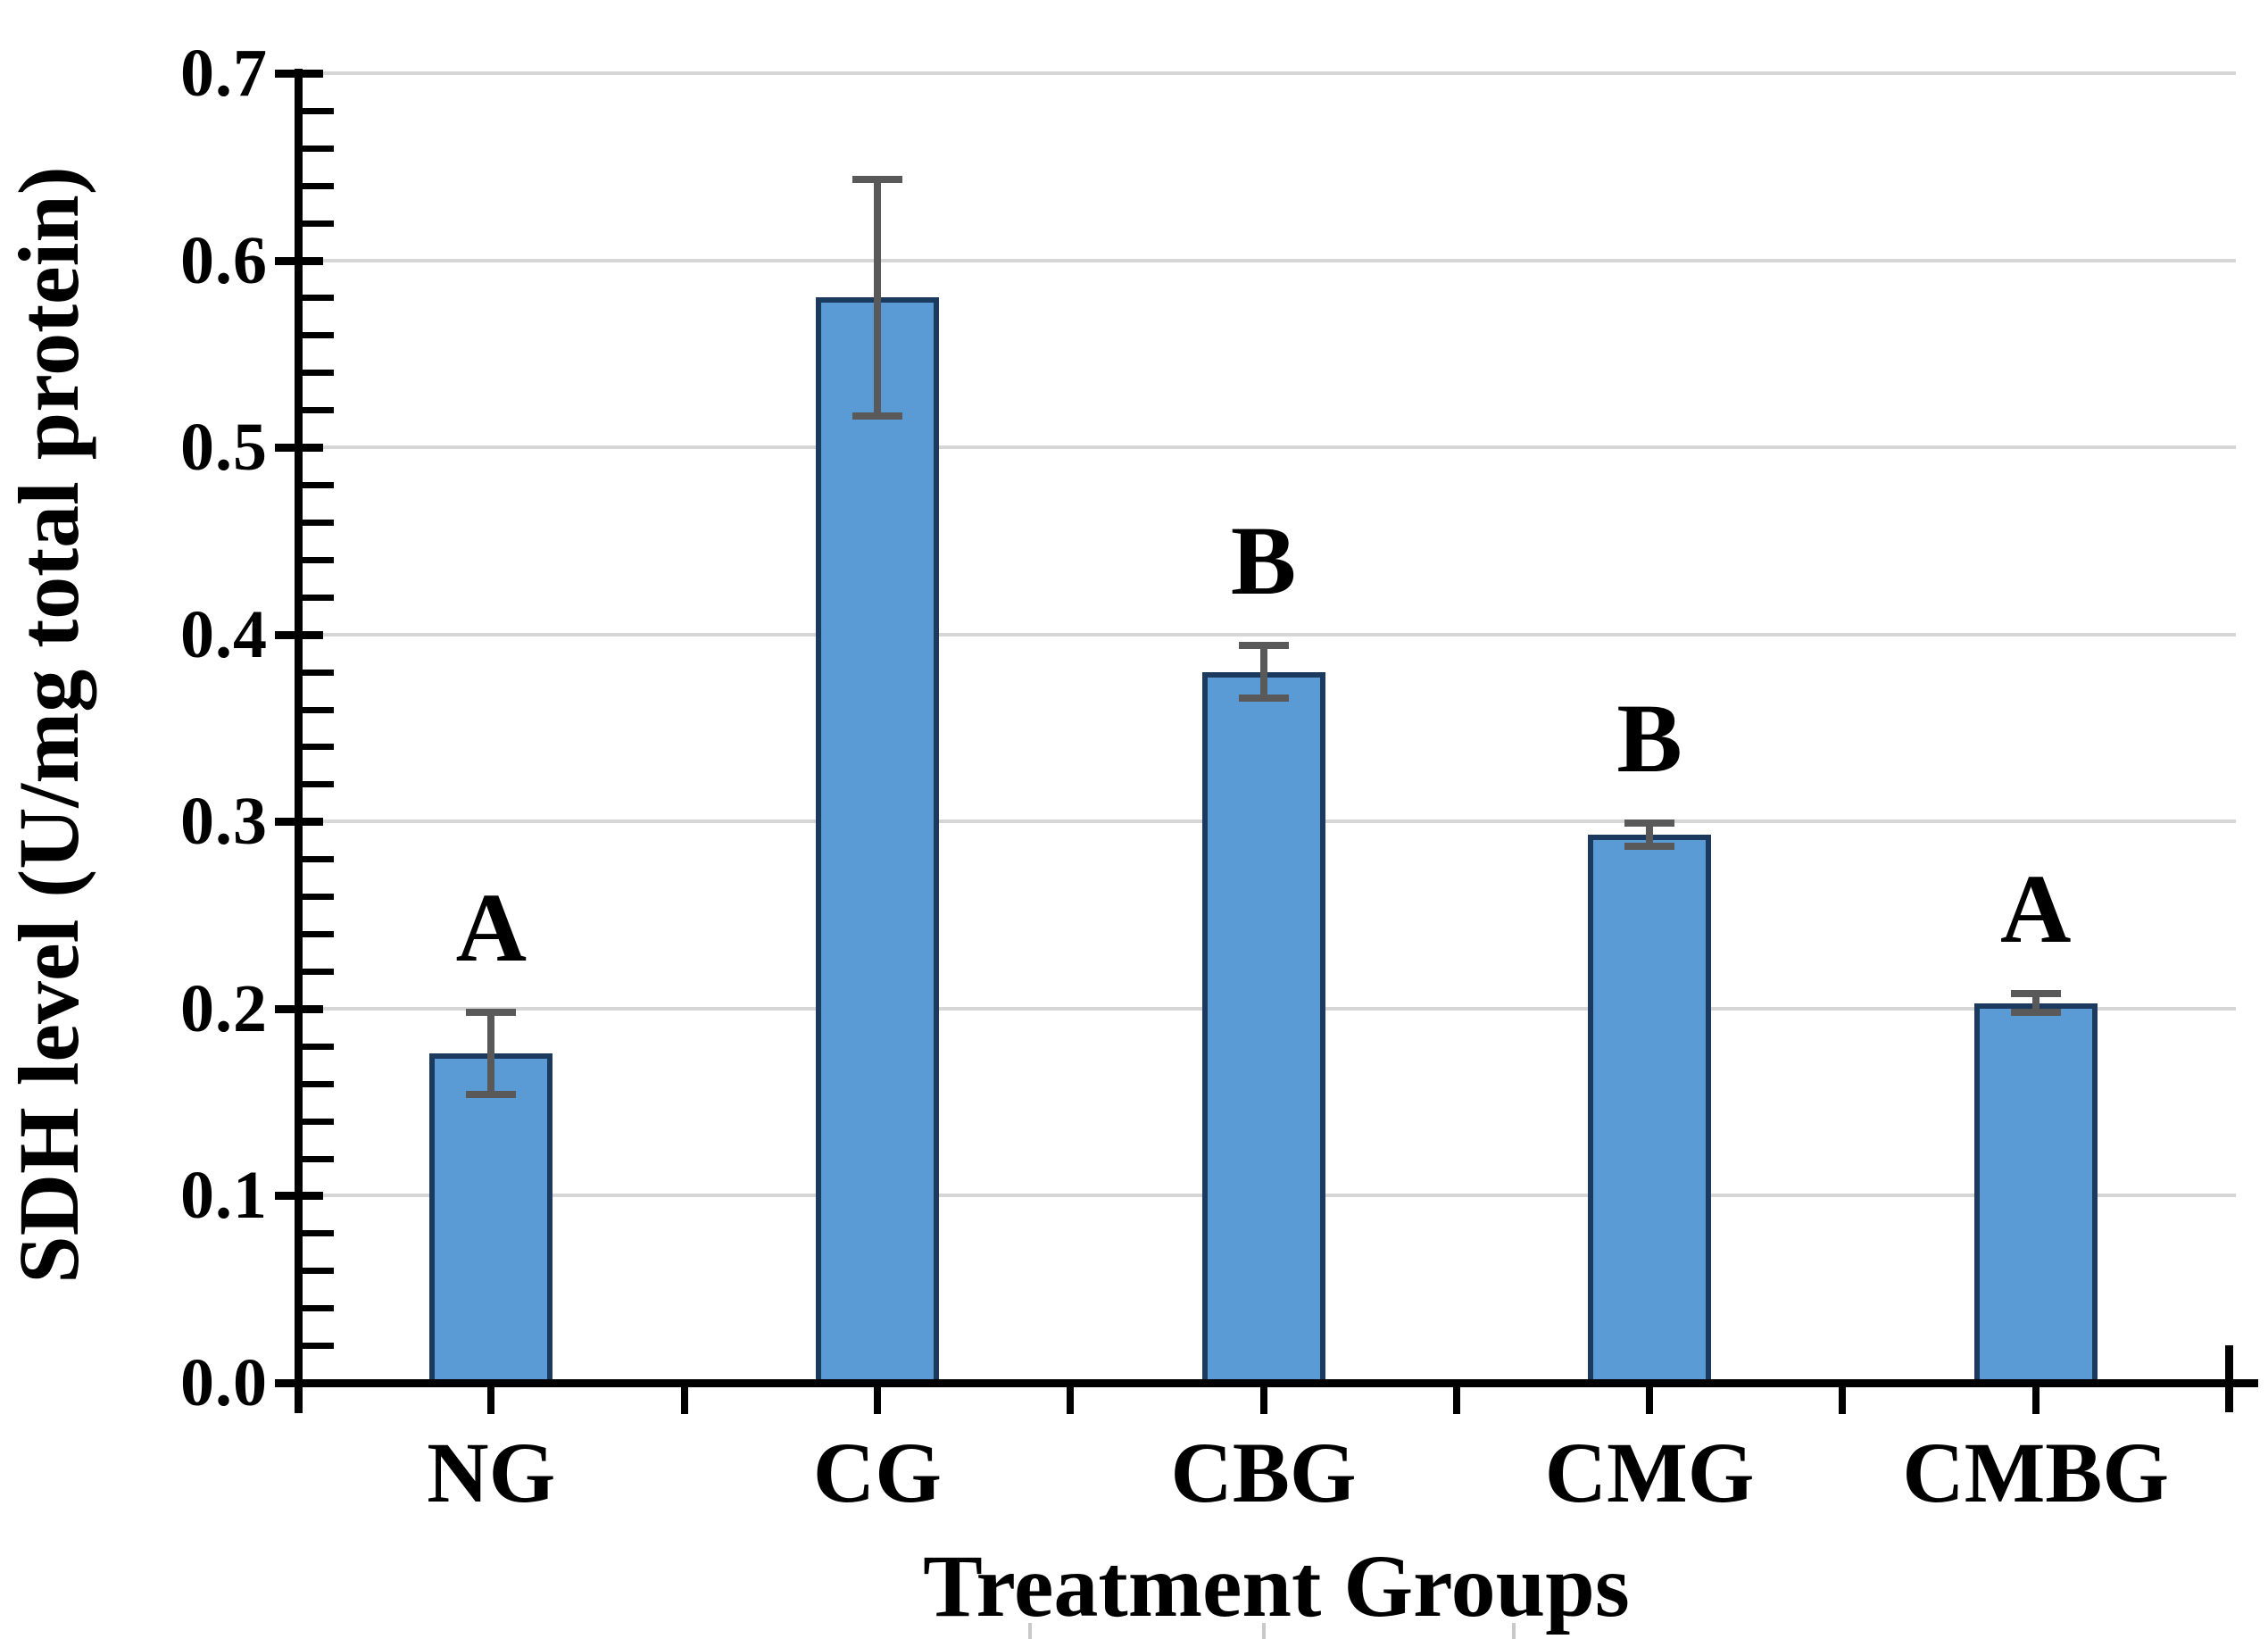  I want to click on x-axis-title: Treatment Groups, so click(1276, 1585).